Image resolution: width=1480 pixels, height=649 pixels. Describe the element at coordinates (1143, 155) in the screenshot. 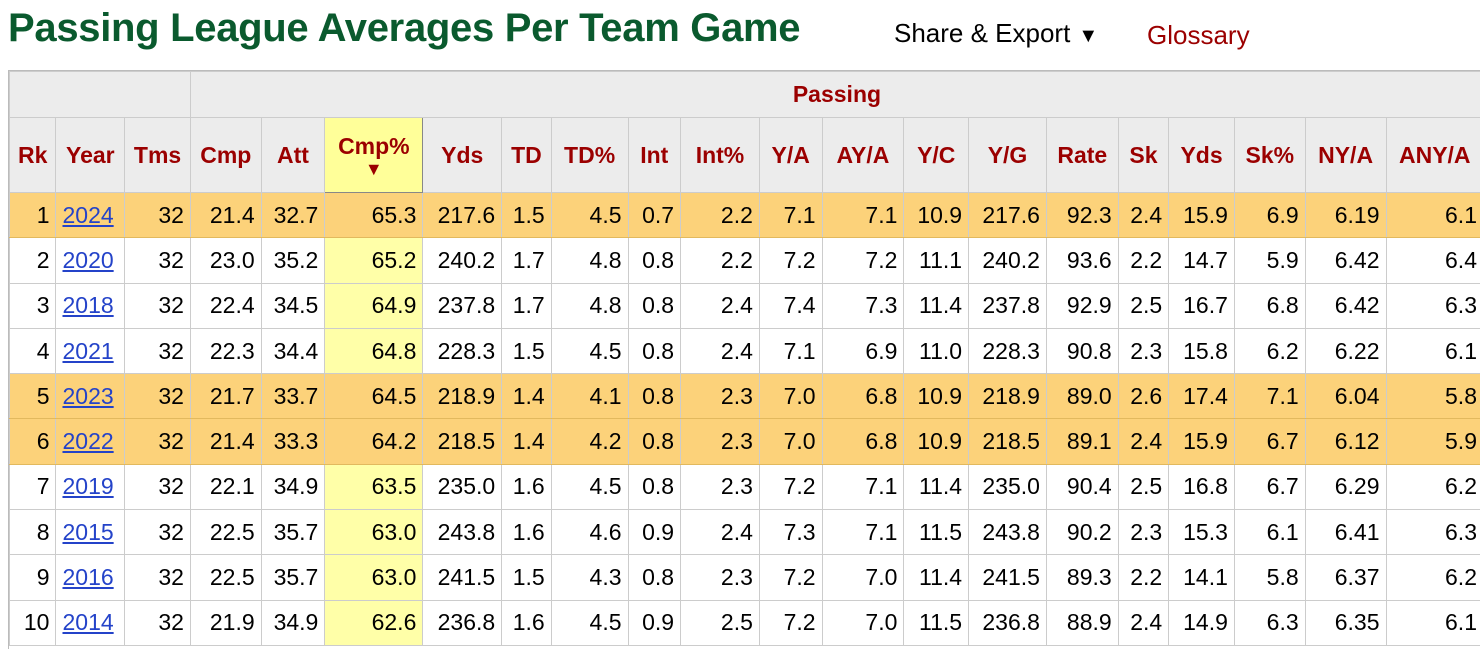

I see `column-header-sk: Sk` at that location.